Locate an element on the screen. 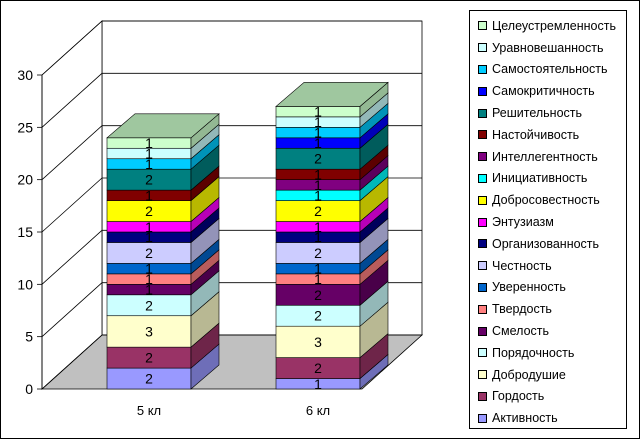  legend-item: Настойчивость is located at coordinates (552, 135).